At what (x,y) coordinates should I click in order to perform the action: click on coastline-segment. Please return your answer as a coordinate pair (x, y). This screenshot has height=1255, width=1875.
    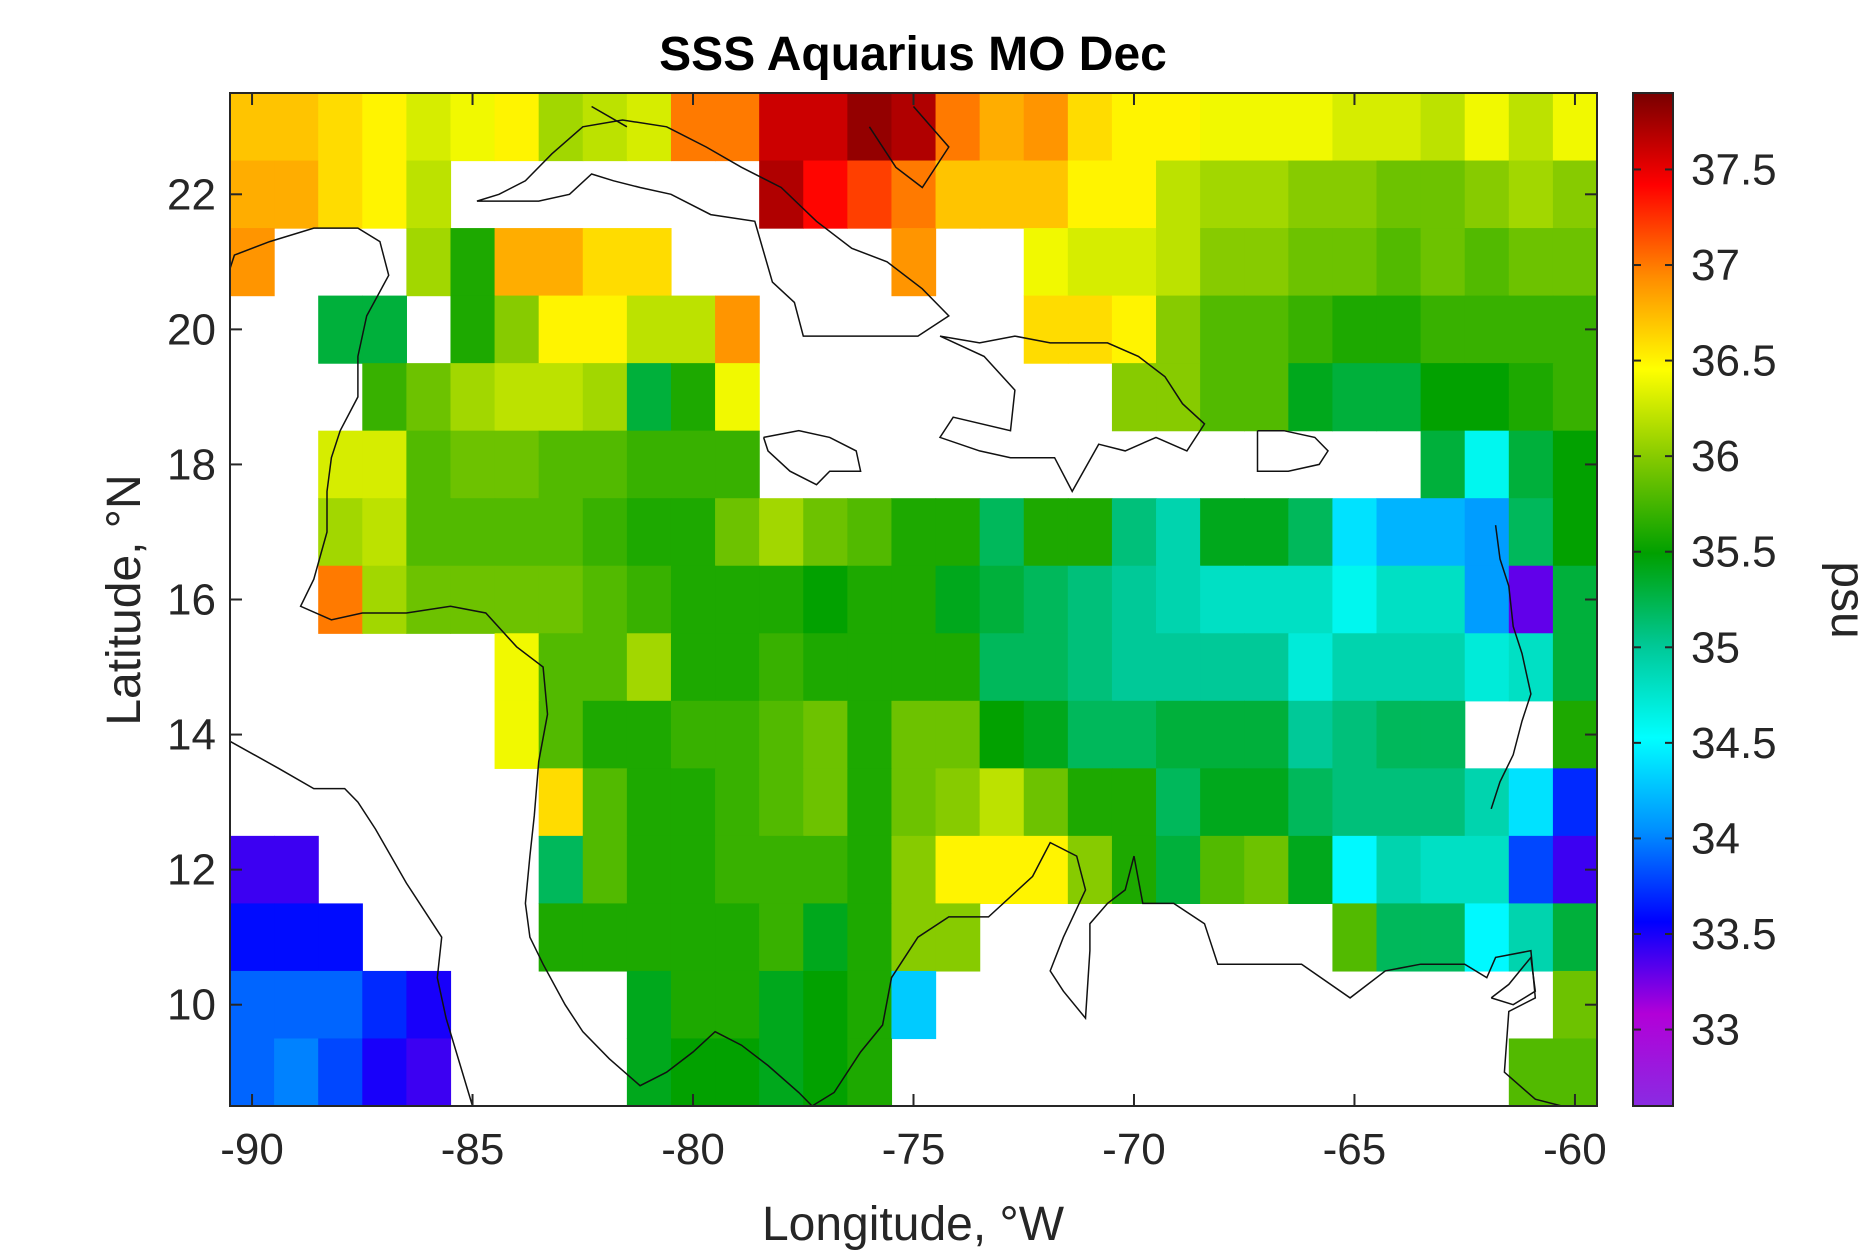
    Looking at the image, I should click on (351, 923).